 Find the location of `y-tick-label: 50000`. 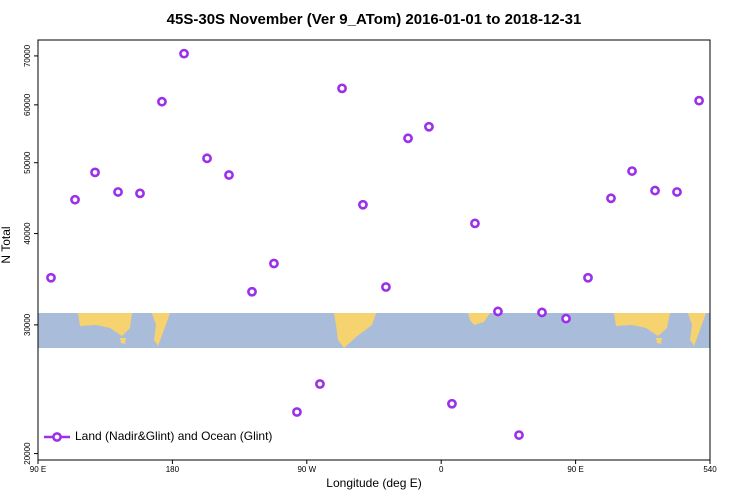

y-tick-label: 50000 is located at coordinates (27, 162).